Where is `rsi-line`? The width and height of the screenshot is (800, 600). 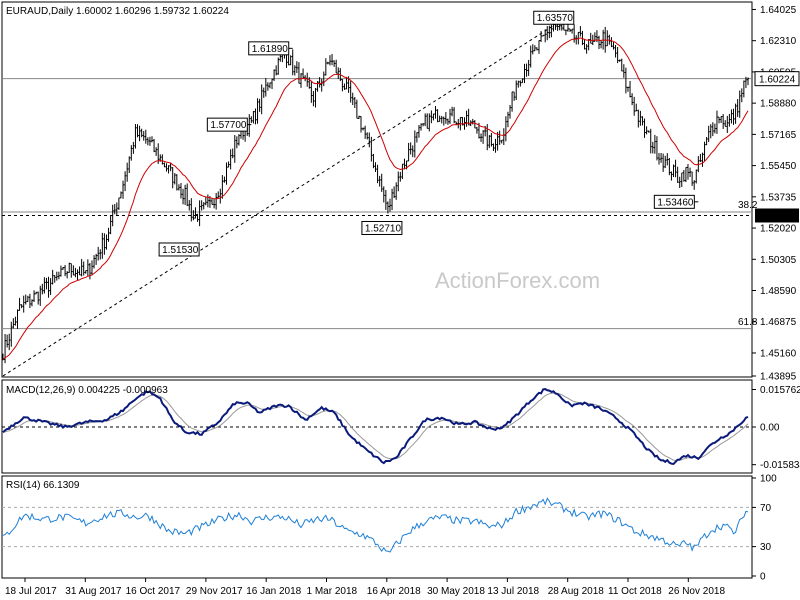
rsi-line is located at coordinates (375, 525).